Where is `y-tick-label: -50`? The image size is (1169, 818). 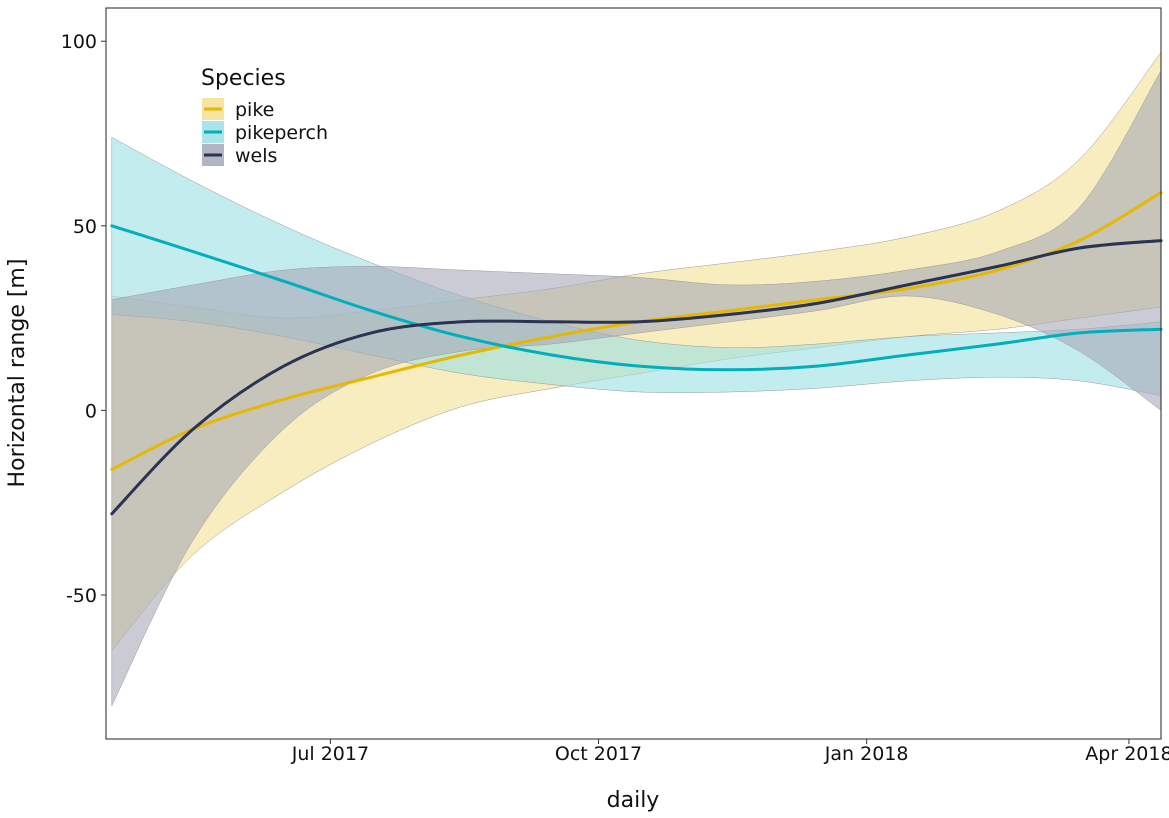
y-tick-label: -50 is located at coordinates (81, 596).